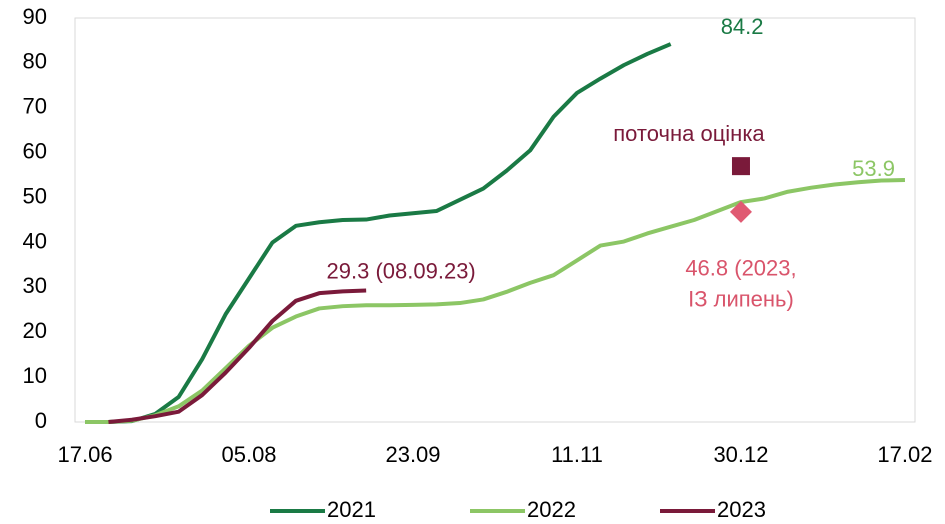 The width and height of the screenshot is (945, 524). Describe the element at coordinates (577, 454) in the screenshot. I see `x-tick-label: 11.11` at that location.